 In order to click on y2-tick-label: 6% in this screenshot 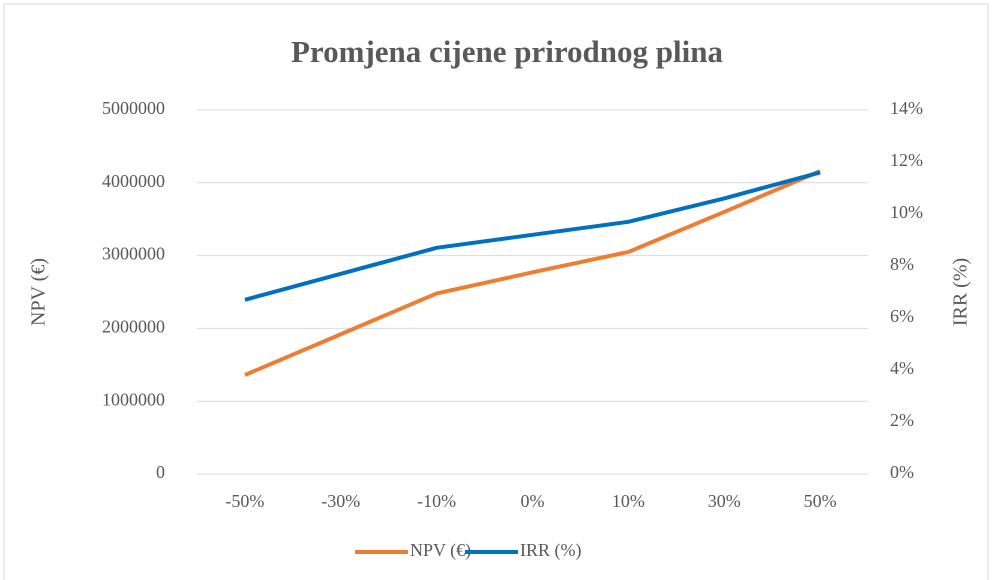, I will do `click(902, 316)`.